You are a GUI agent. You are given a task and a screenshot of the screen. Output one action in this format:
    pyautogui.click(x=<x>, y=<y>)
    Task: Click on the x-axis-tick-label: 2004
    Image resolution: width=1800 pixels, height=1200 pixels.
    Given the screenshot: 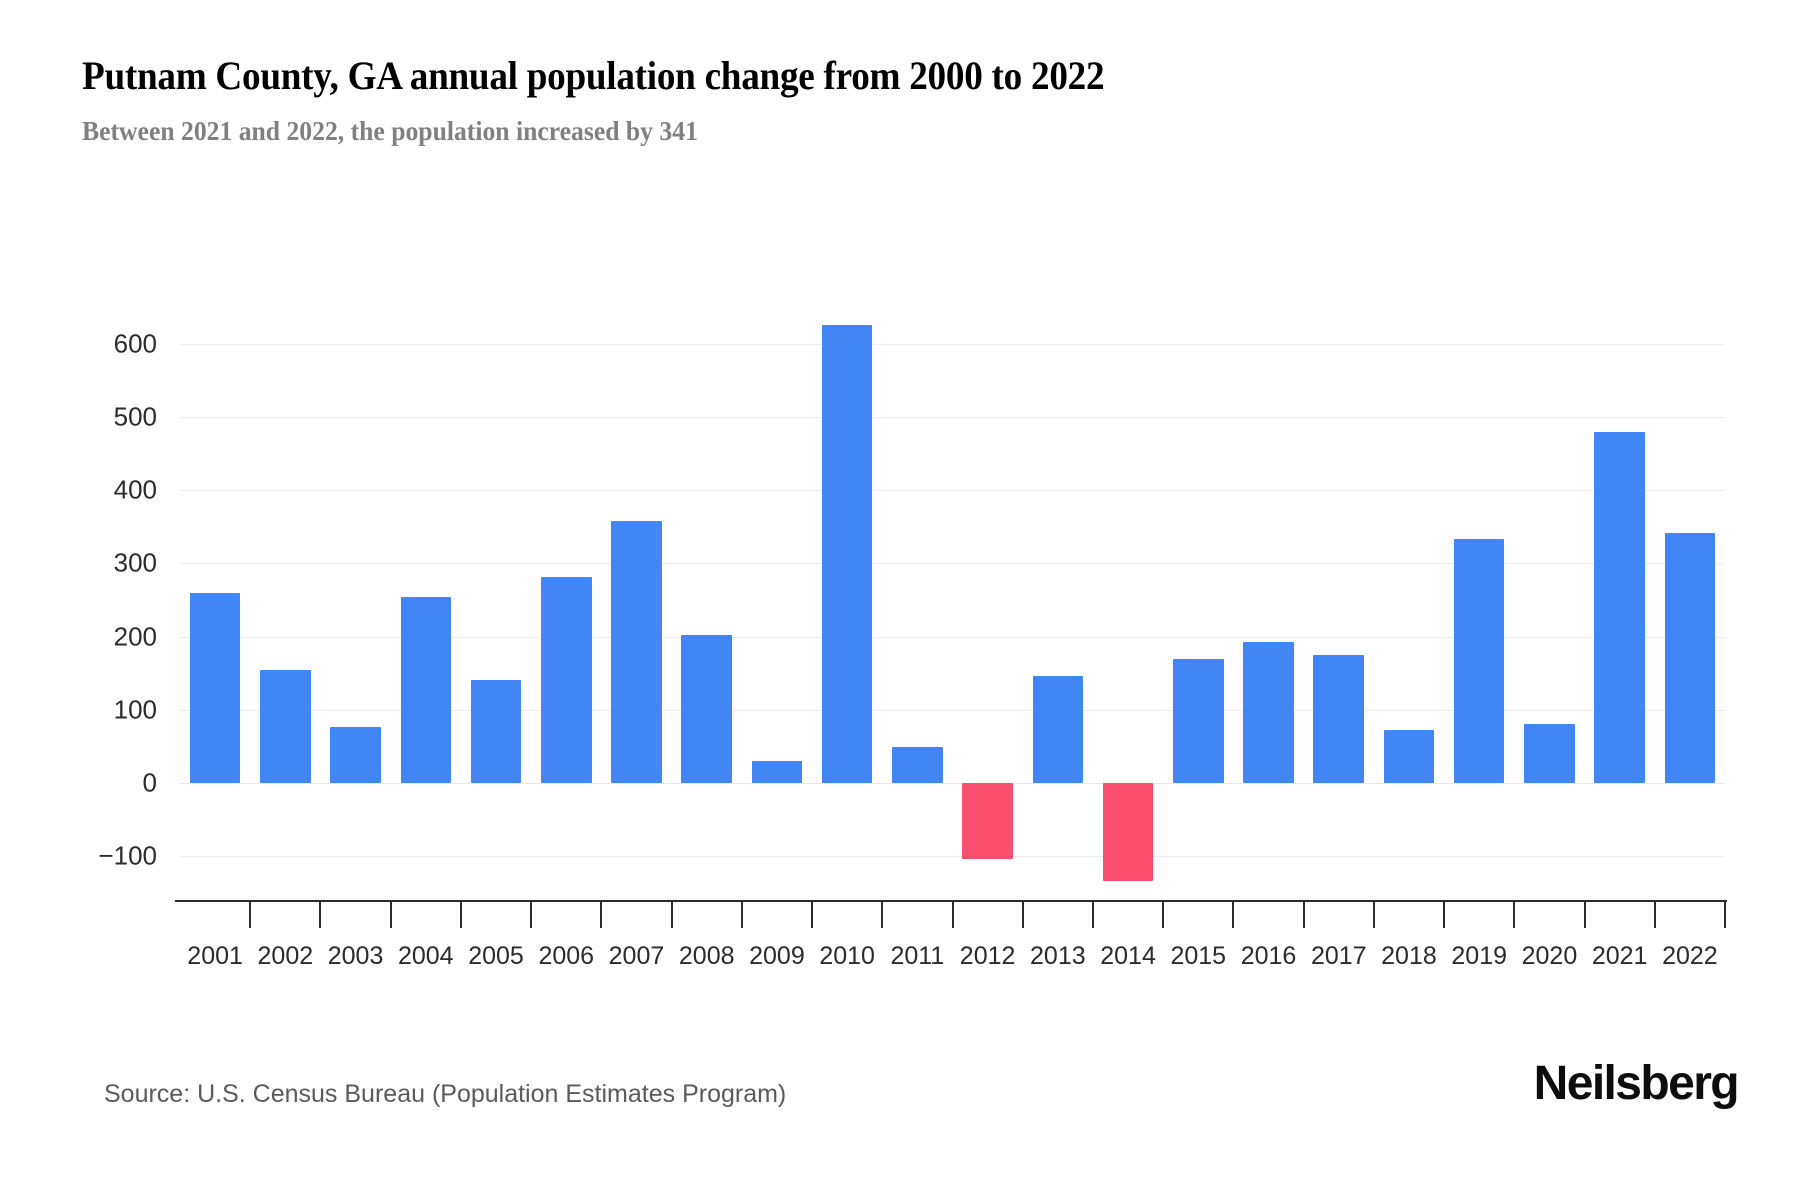 What is the action you would take?
    pyautogui.click(x=425, y=956)
    